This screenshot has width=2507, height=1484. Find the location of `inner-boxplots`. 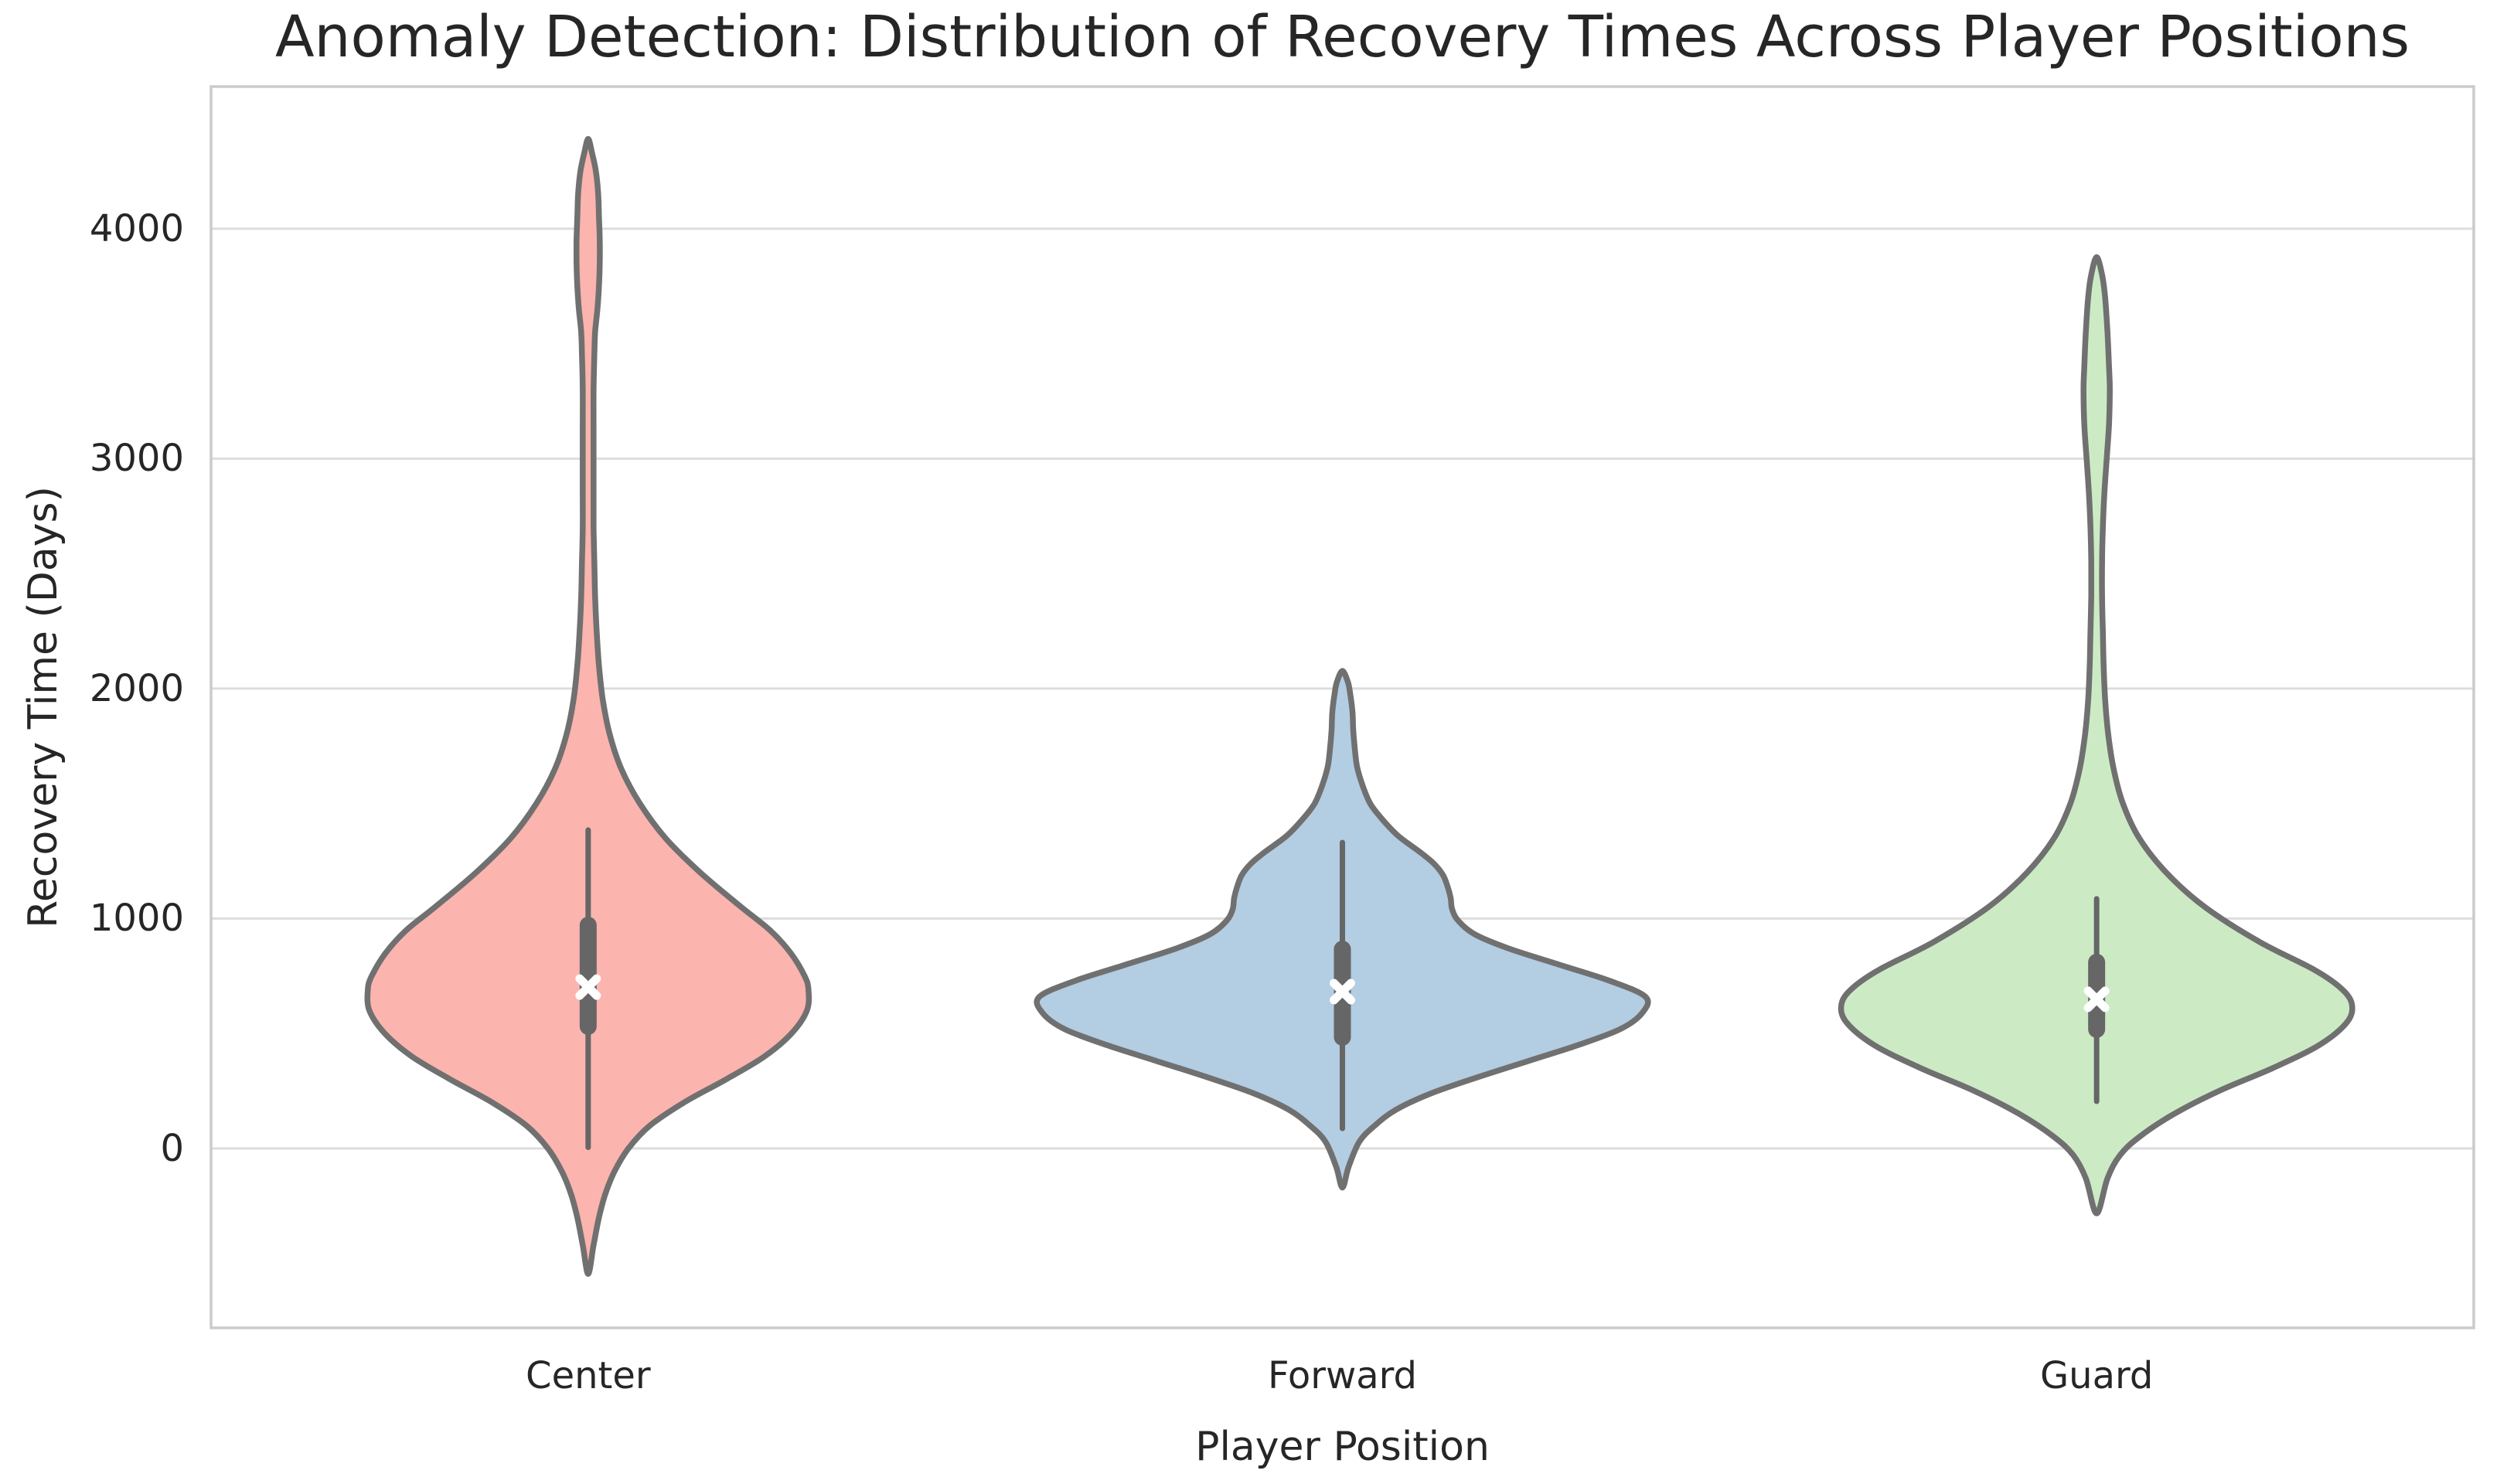

inner-boxplots is located at coordinates (1342, 988).